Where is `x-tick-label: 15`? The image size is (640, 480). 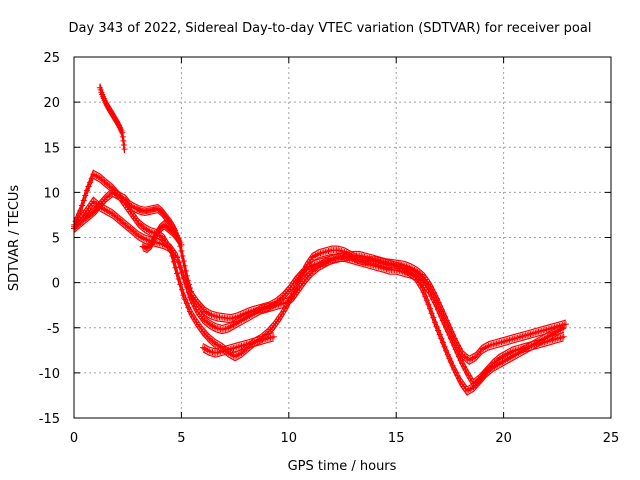
x-tick-label: 15 is located at coordinates (396, 438).